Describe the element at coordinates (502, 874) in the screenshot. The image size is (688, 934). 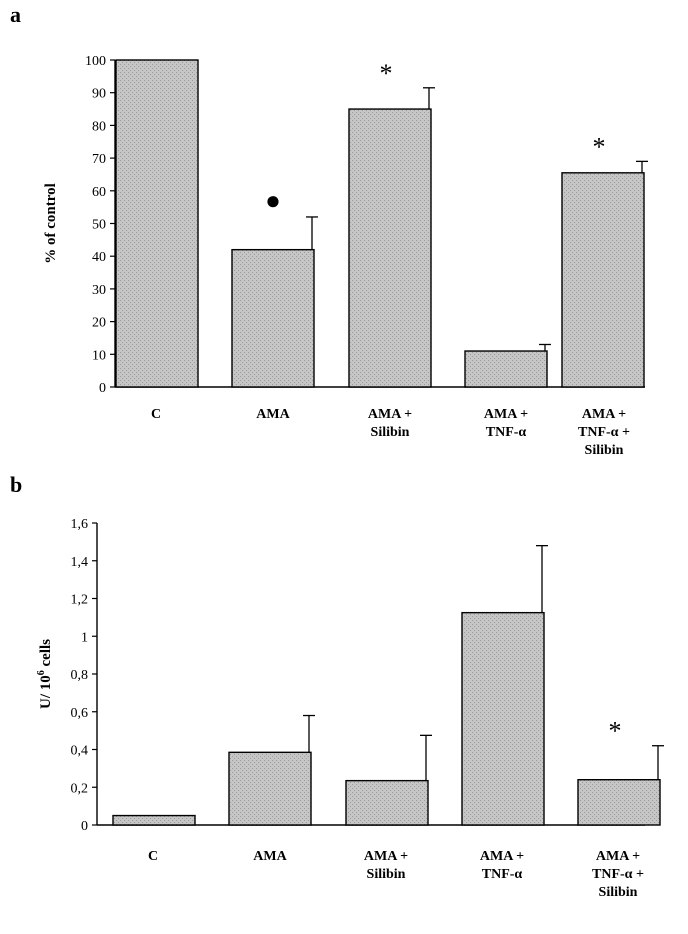
I see `panel-b-category-label: TNF-α` at that location.